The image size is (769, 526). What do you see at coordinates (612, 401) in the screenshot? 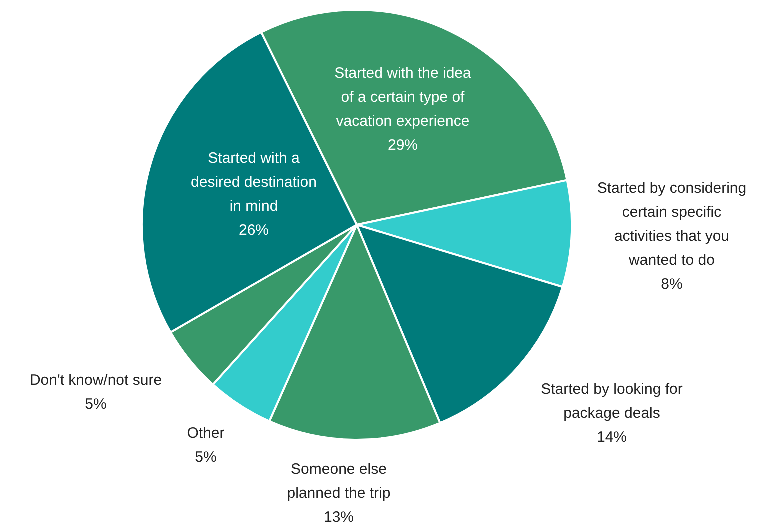
I see `slice-label: Started by looking for package deals` at bounding box center [612, 401].